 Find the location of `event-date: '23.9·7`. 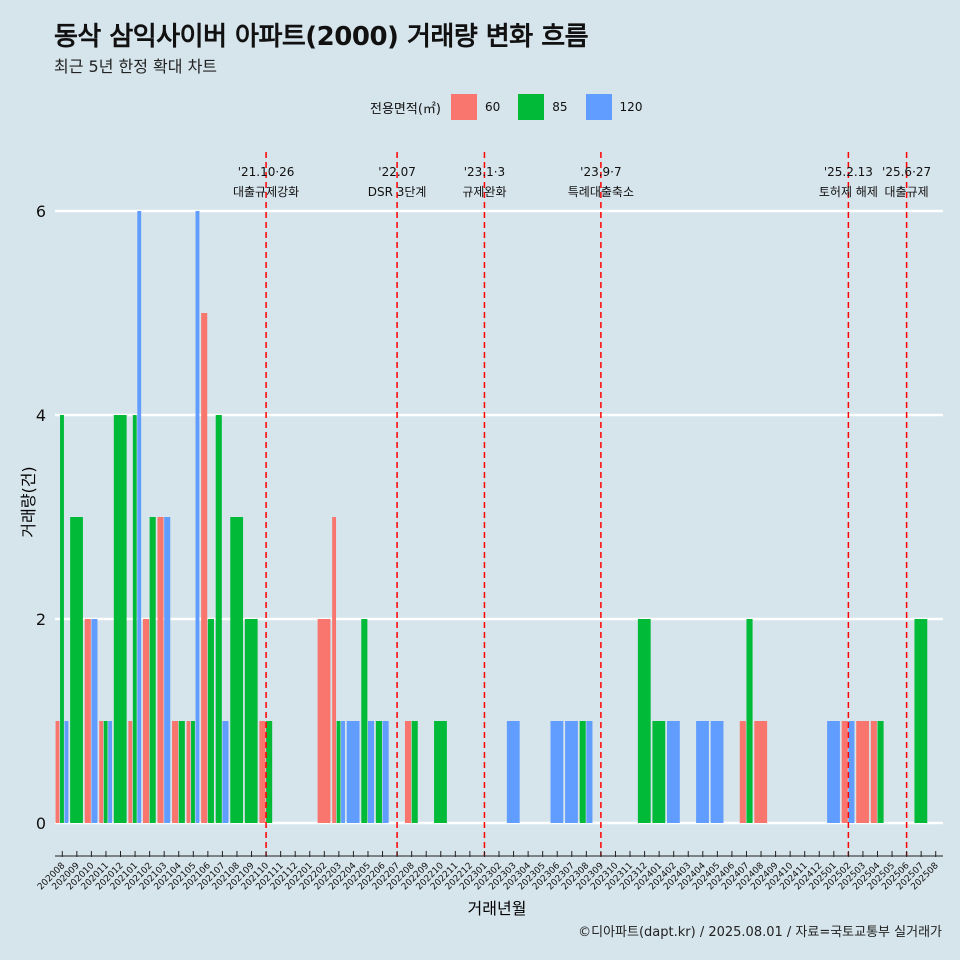

event-date: '23.9·7 is located at coordinates (600, 172).